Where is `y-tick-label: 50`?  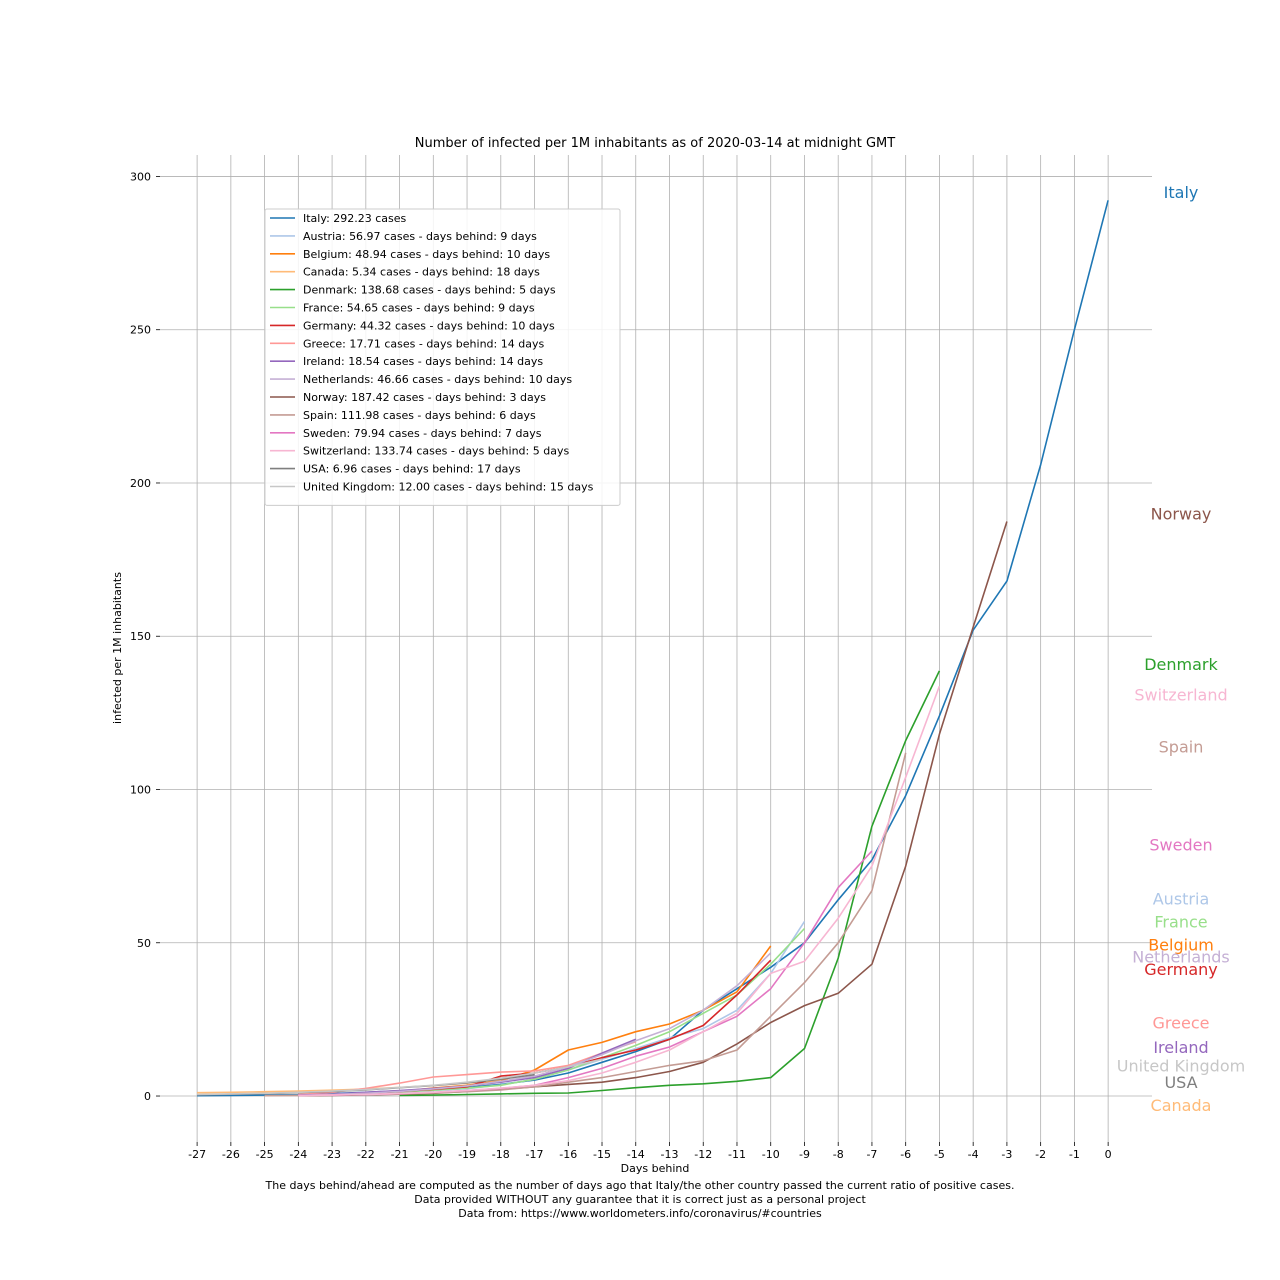
y-tick-label: 50 is located at coordinates (144, 943).